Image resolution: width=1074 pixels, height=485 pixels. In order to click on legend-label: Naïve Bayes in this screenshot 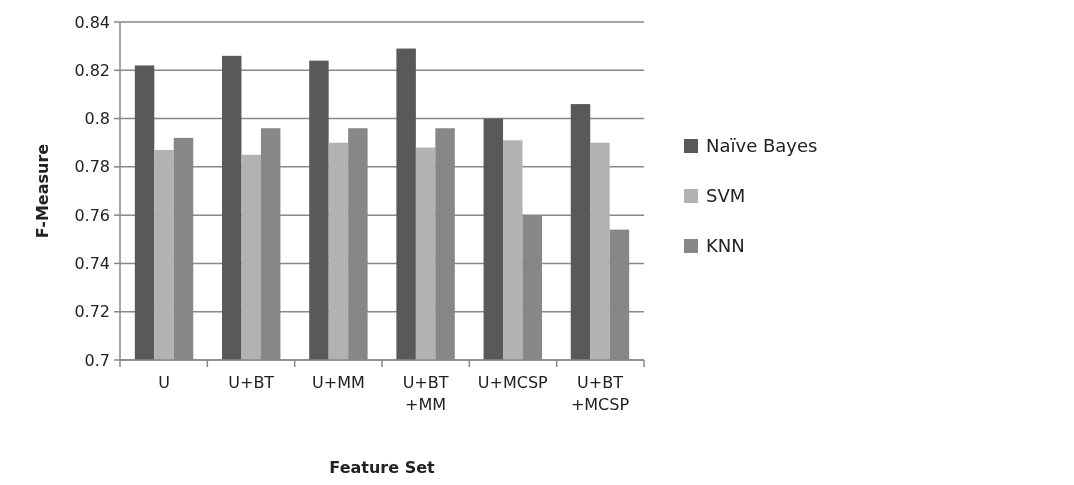, I will do `click(762, 146)`.